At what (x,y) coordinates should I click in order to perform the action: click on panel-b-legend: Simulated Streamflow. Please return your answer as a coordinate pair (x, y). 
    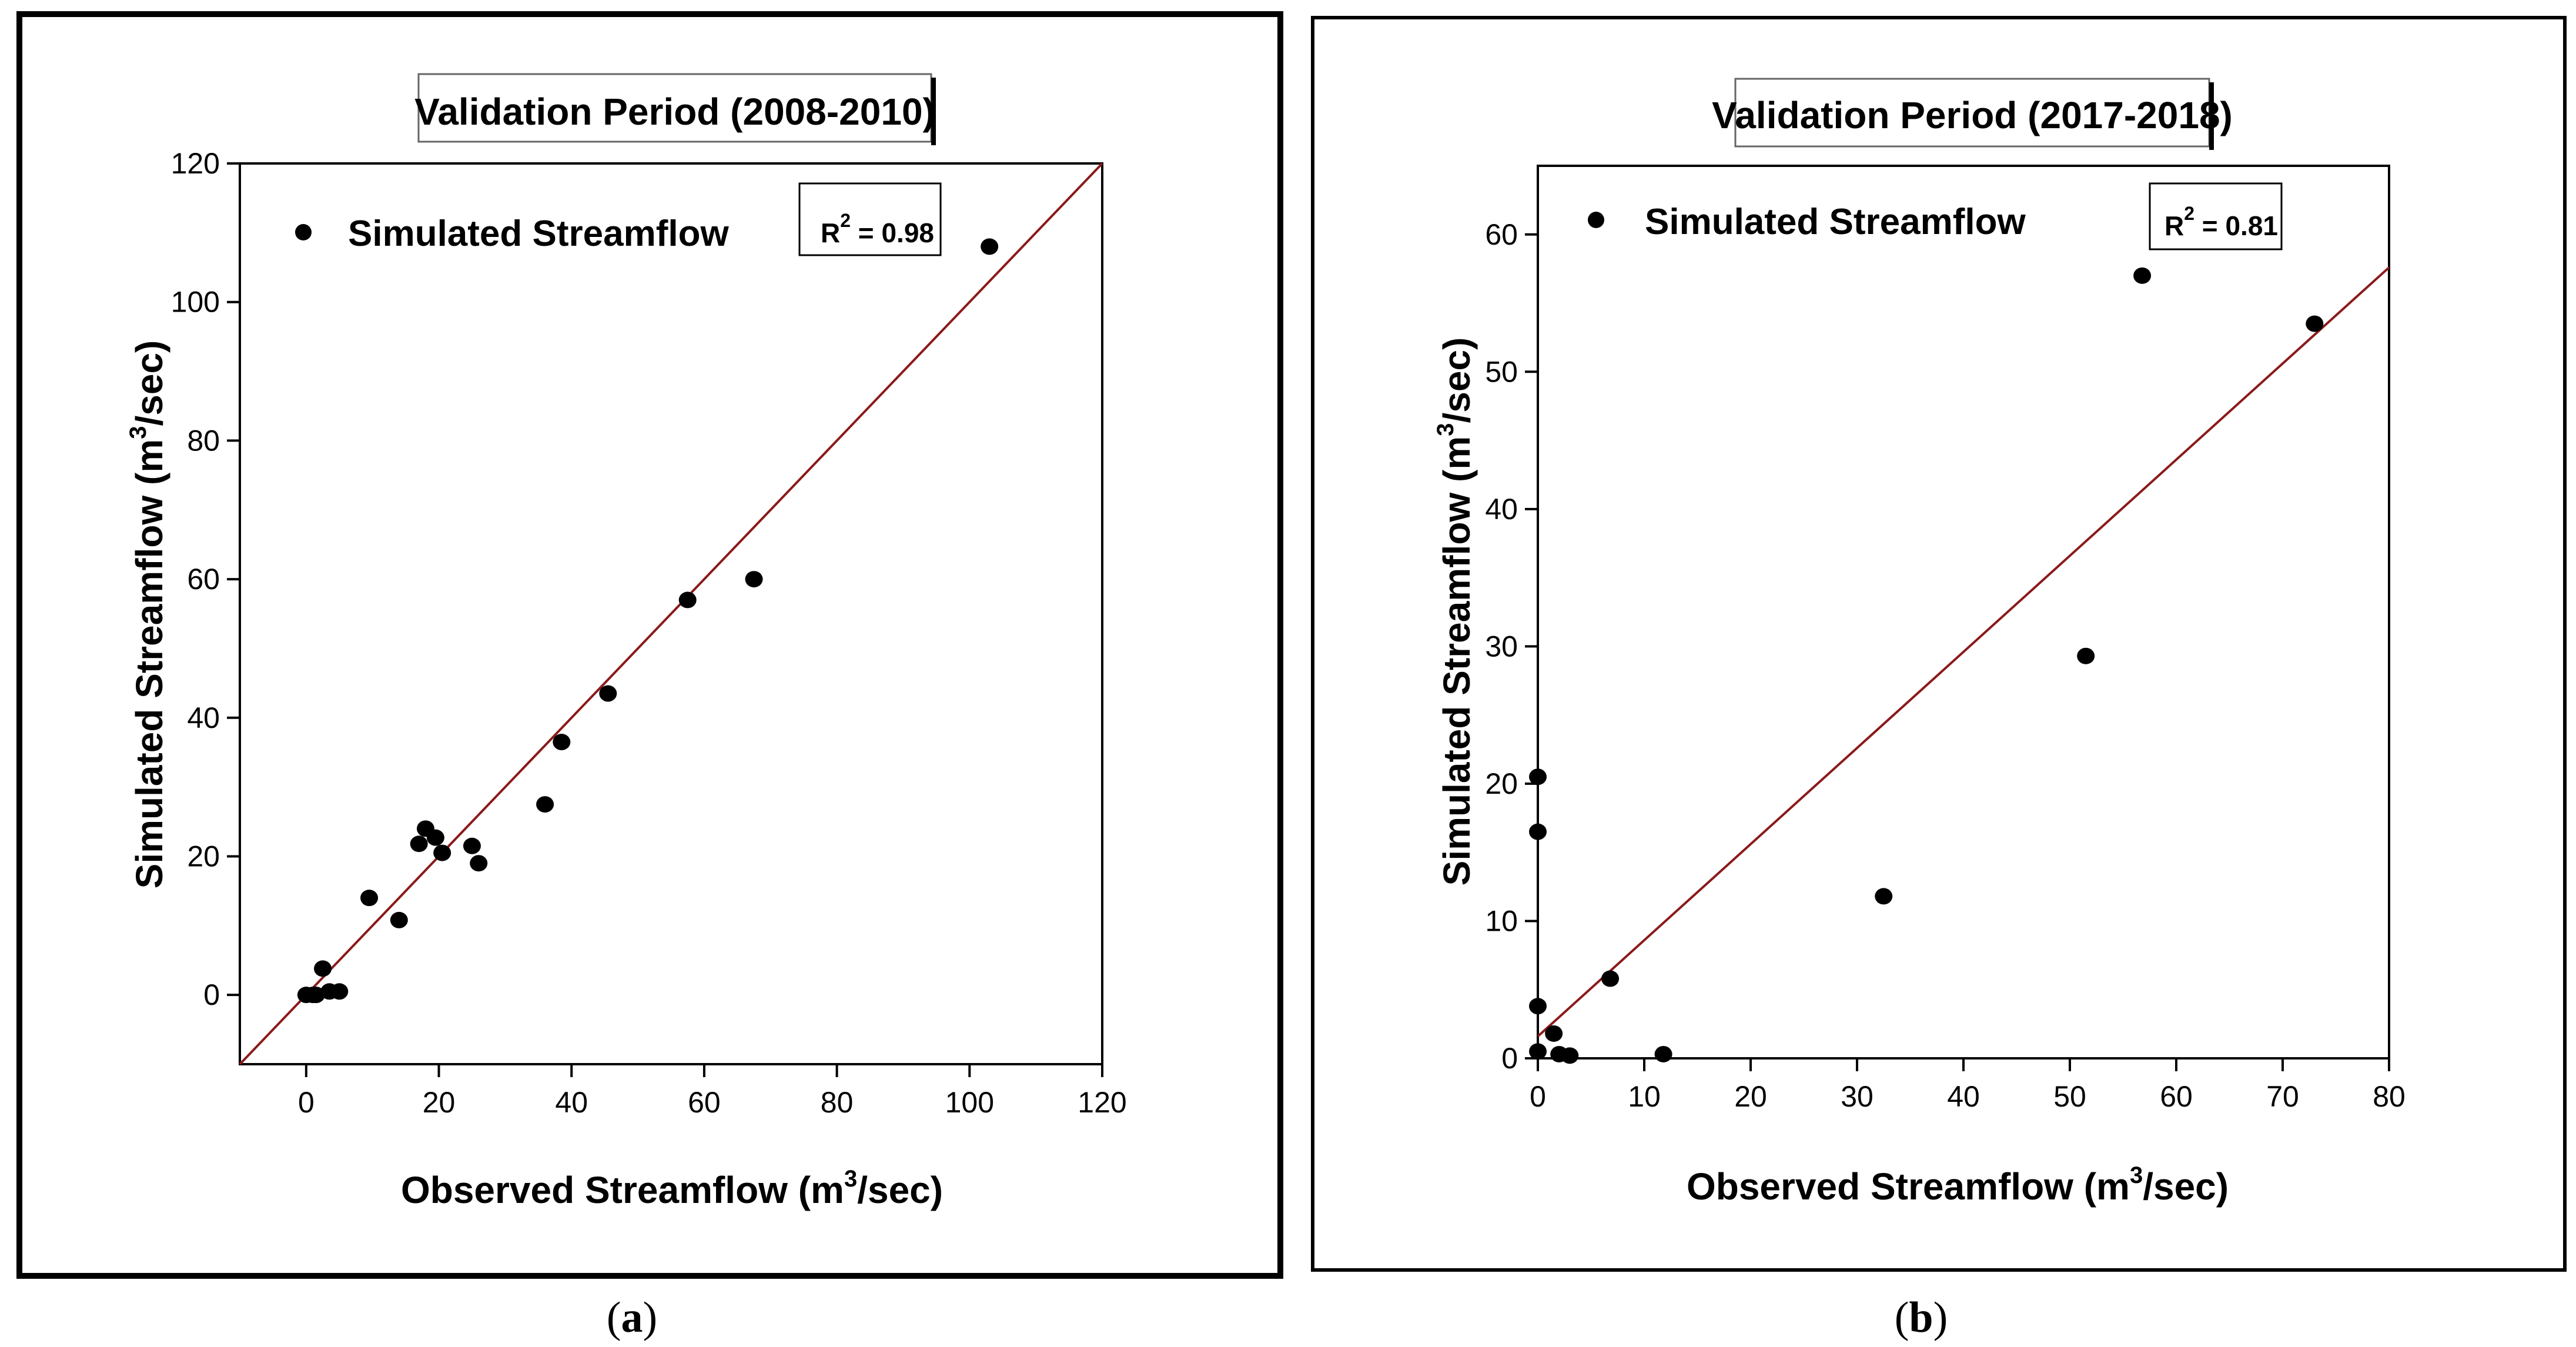
    Looking at the image, I should click on (1807, 222).